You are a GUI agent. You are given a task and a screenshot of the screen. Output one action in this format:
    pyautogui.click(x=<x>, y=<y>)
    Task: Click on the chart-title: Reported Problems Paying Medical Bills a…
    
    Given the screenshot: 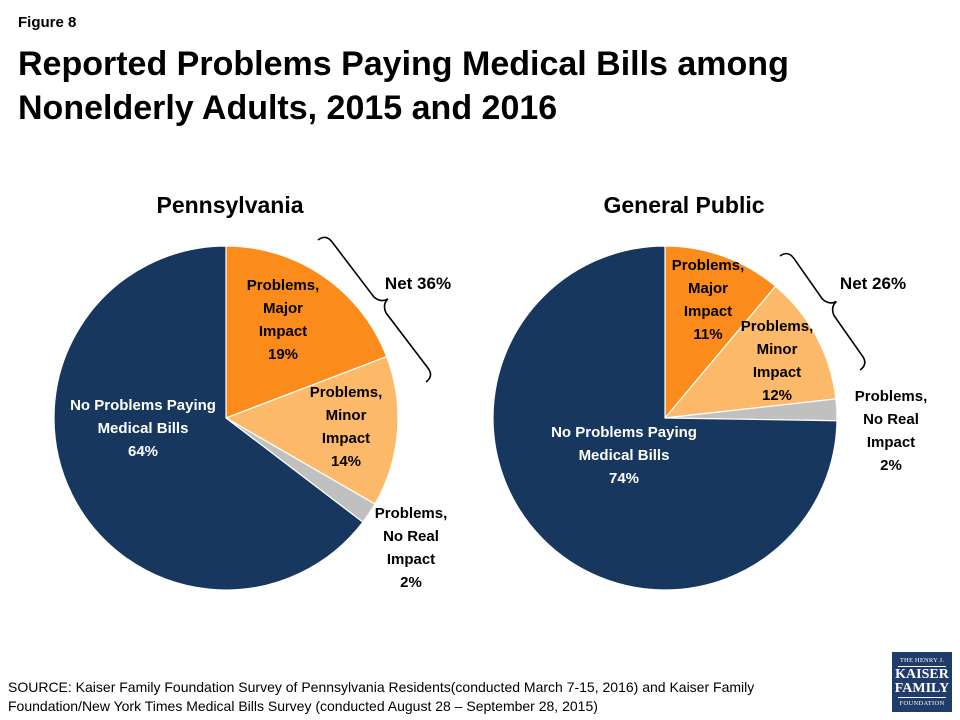 What is the action you would take?
    pyautogui.click(x=403, y=86)
    